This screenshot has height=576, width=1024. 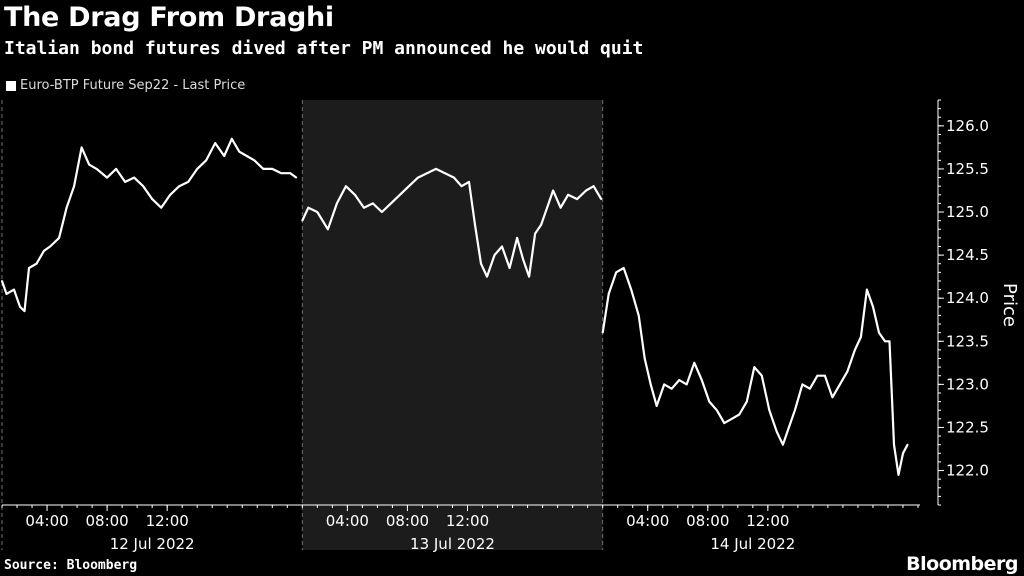 I want to click on x-day-label: 13 Jul 2022, so click(x=452, y=544).